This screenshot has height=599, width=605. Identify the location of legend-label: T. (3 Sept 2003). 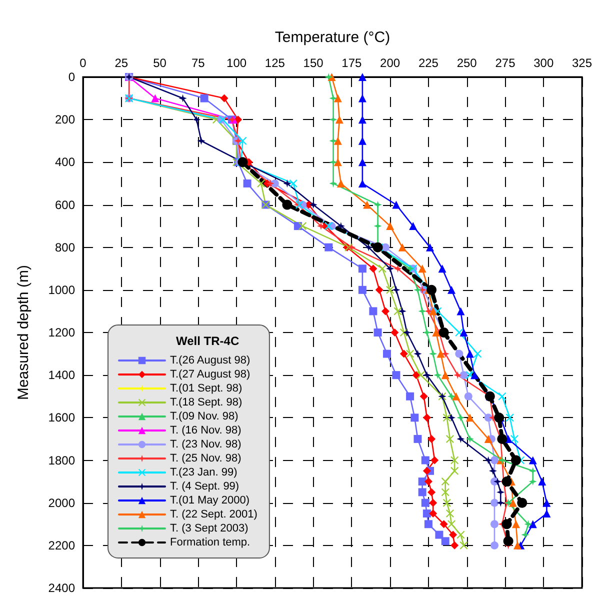
(209, 528).